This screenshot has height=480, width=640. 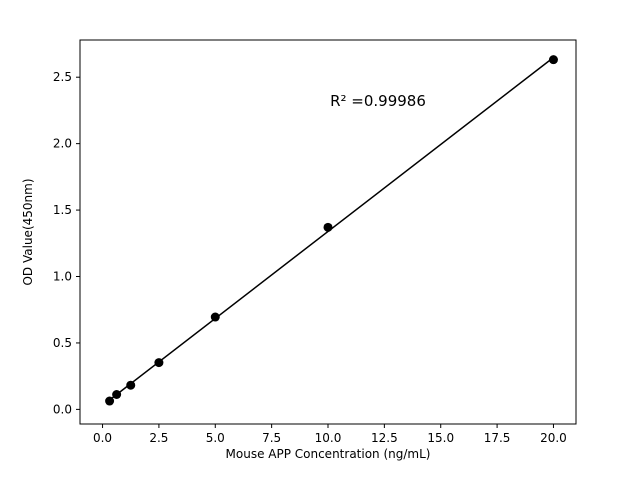 I want to click on x-tick-label: 5.0, so click(x=215, y=438).